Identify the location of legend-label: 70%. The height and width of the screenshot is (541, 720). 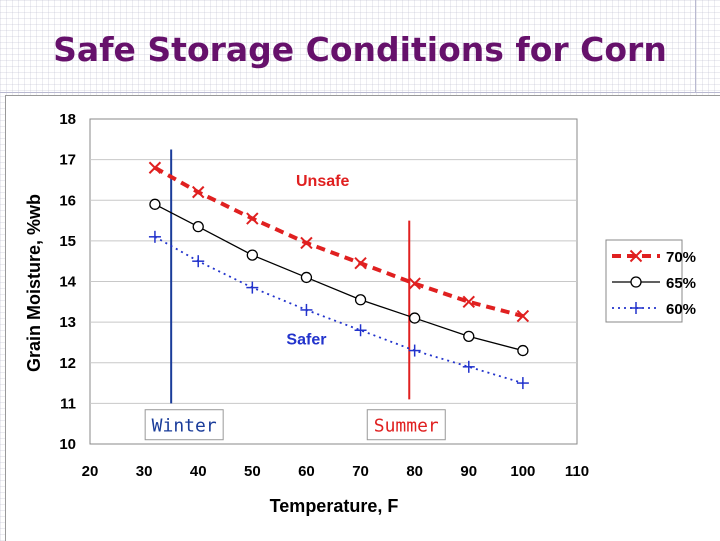
(681, 257).